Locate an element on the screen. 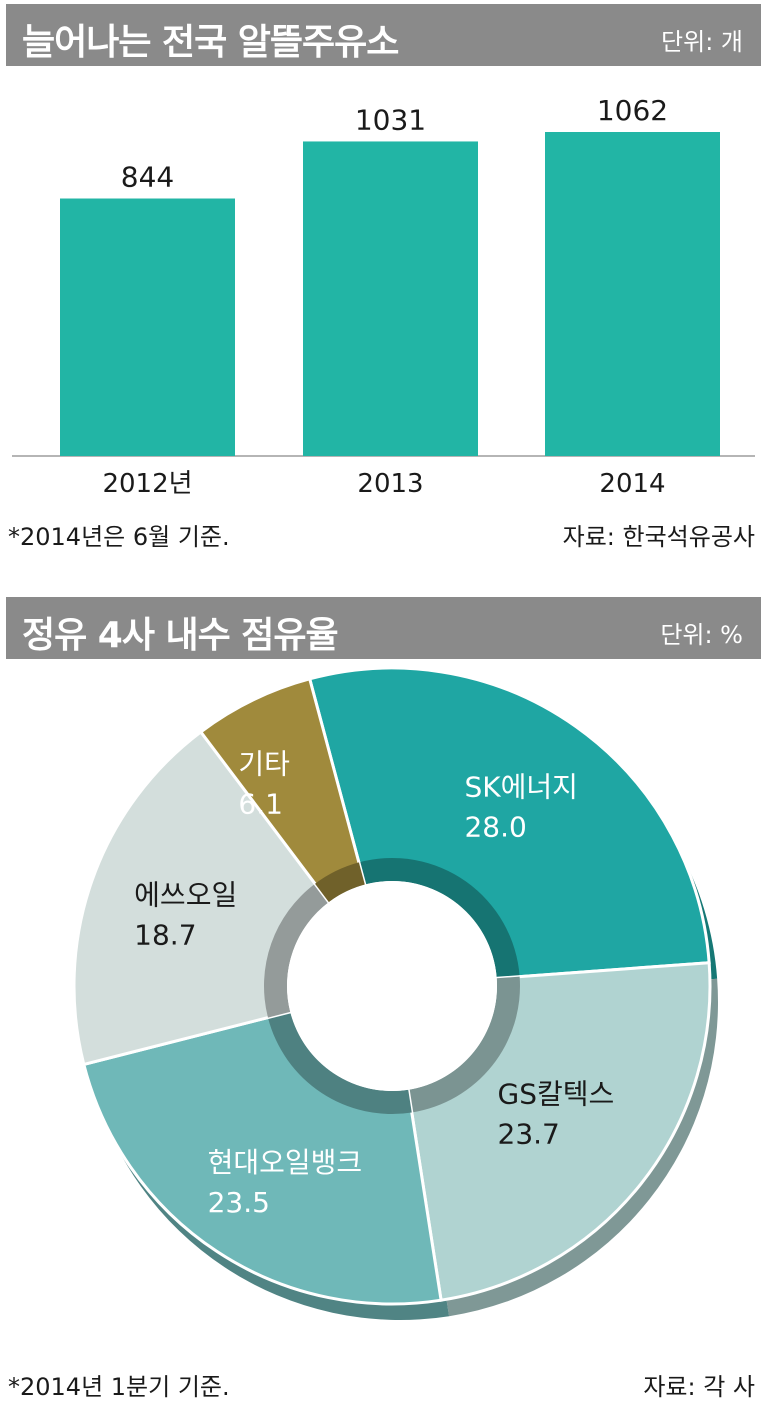  donut-slice-value: 6.1 is located at coordinates (260, 804).